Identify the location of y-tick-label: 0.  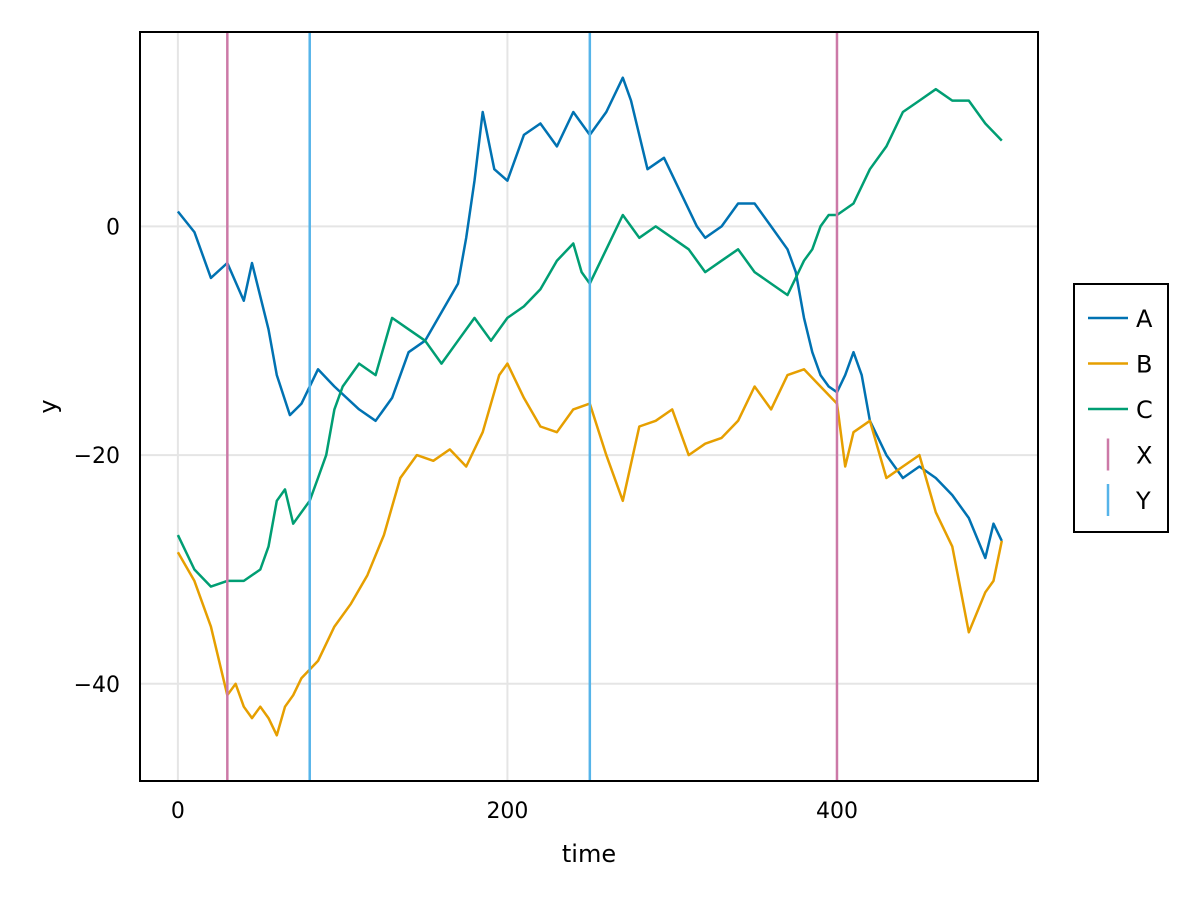
(113, 227).